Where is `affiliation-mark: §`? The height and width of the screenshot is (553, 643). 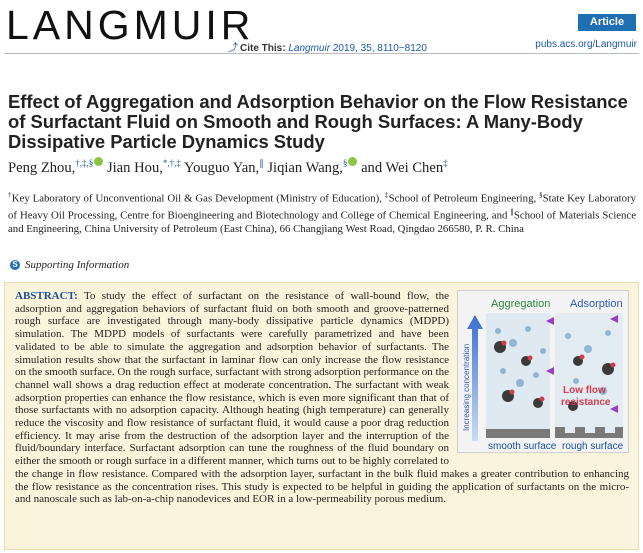 affiliation-mark: § is located at coordinates (541, 195).